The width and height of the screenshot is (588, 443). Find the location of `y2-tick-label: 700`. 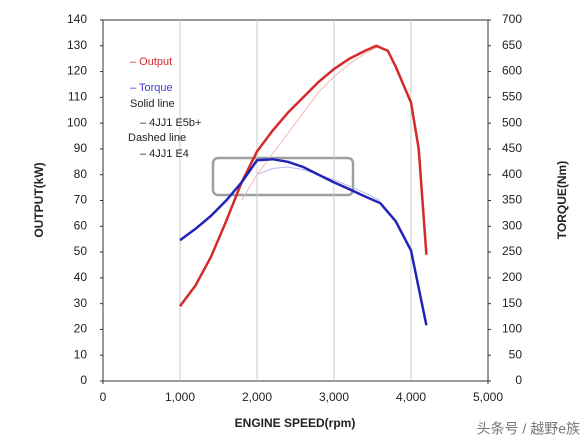

y2-tick-label: 700 is located at coordinates (512, 19).